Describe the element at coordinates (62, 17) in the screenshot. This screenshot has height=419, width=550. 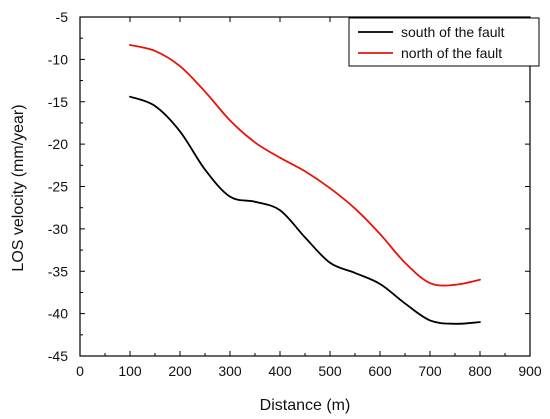
I see `y-tick-label: -5` at that location.